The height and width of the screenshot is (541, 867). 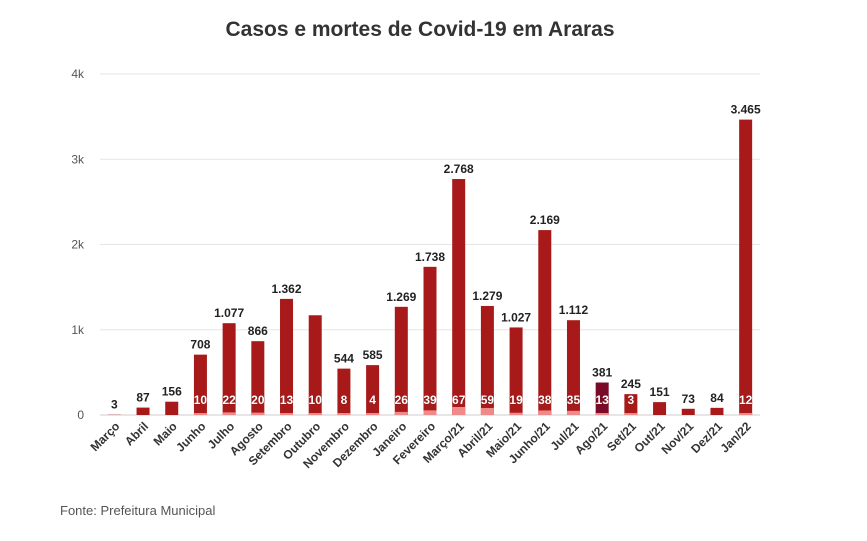 What do you see at coordinates (287, 289) in the screenshot?
I see `cases-value-label: 1.362` at bounding box center [287, 289].